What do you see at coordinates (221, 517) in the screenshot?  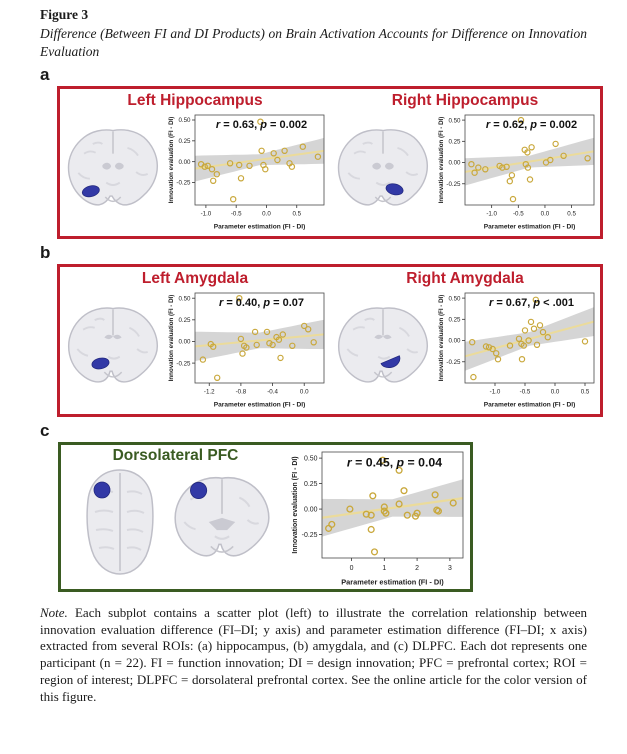 I see `brain-coronal-dlpfc-image` at bounding box center [221, 517].